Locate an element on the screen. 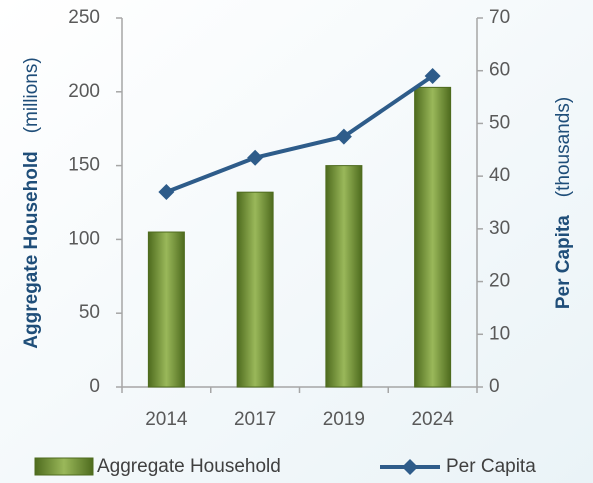  legend-label: Aggregate Household is located at coordinates (189, 466).